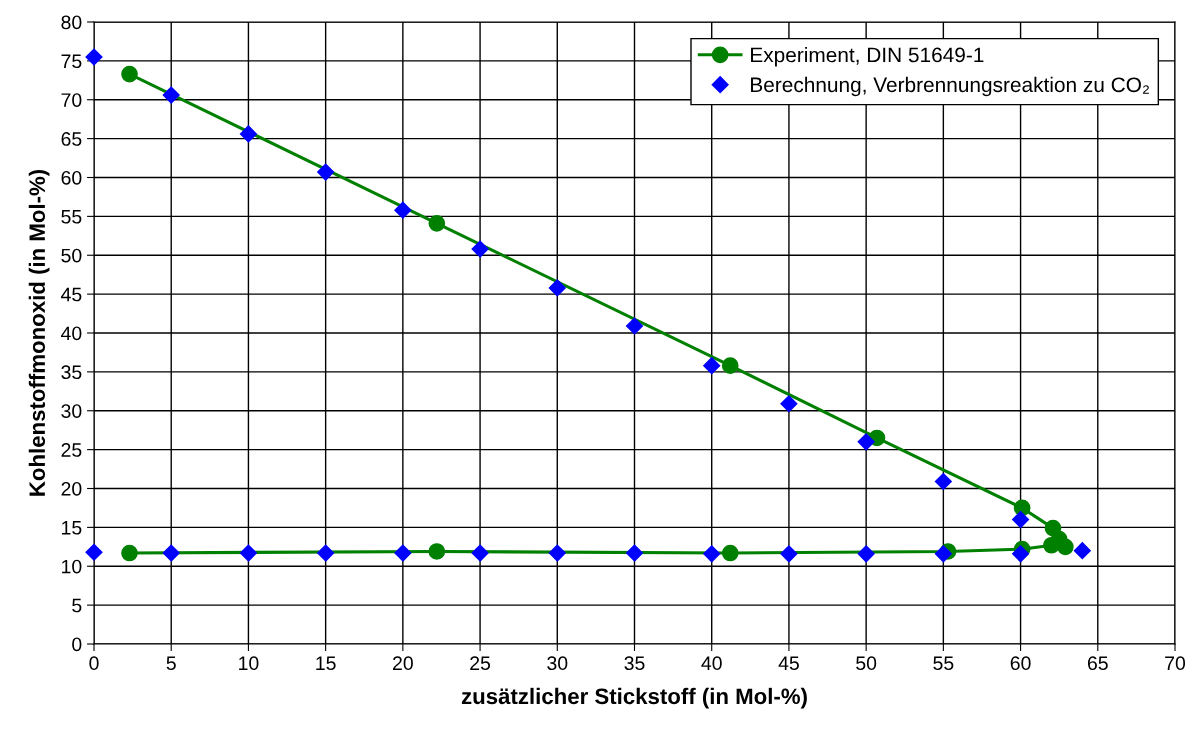 This screenshot has width=1198, height=731. I want to click on y-tick-label: 70, so click(71, 100).